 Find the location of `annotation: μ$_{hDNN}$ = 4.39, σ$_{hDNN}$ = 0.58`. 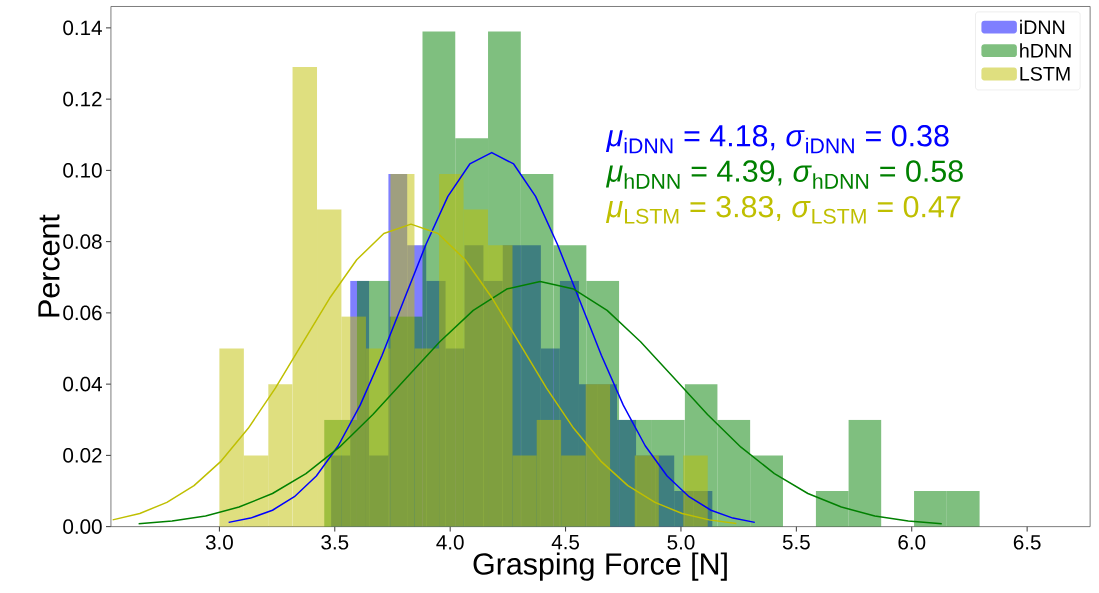

annotation: μ$_{hDNN}$ = 4.39, σ$_{hDNN}$ = 0.58 is located at coordinates (784, 174).